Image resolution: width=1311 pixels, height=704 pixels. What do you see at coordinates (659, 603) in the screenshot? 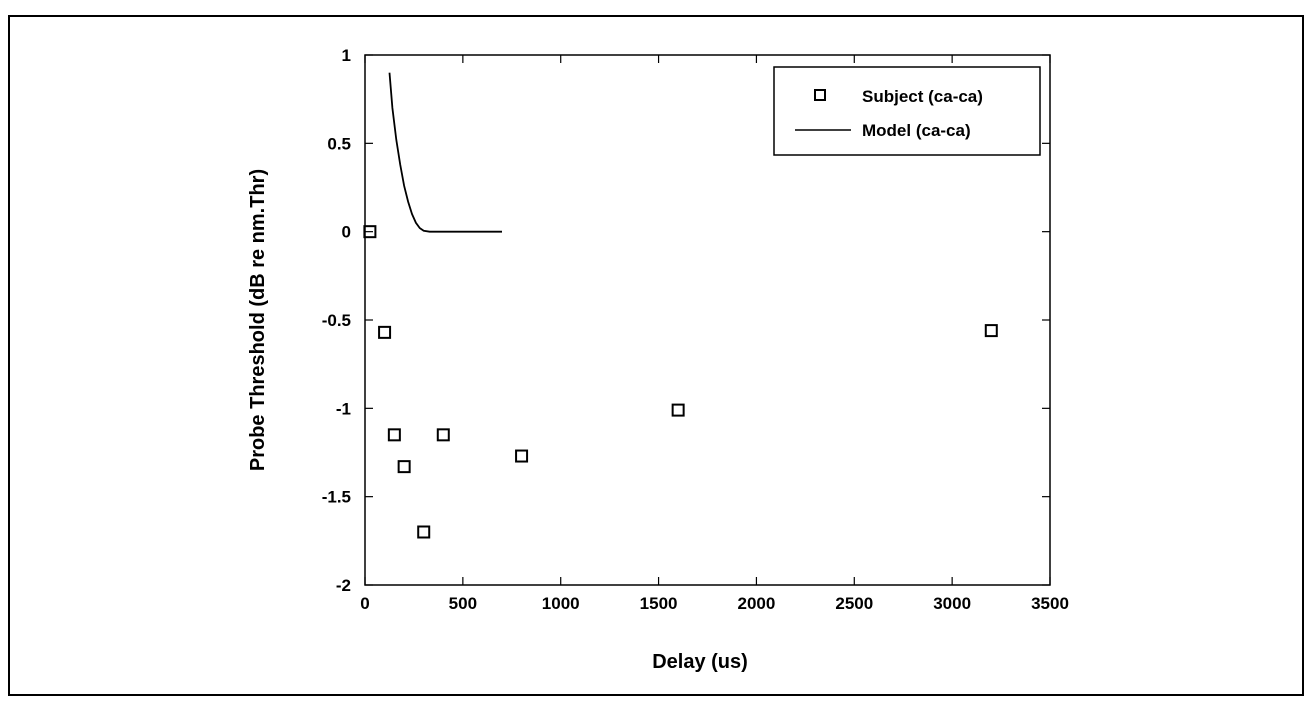
I see `x-tick-label: 1500` at bounding box center [659, 603].